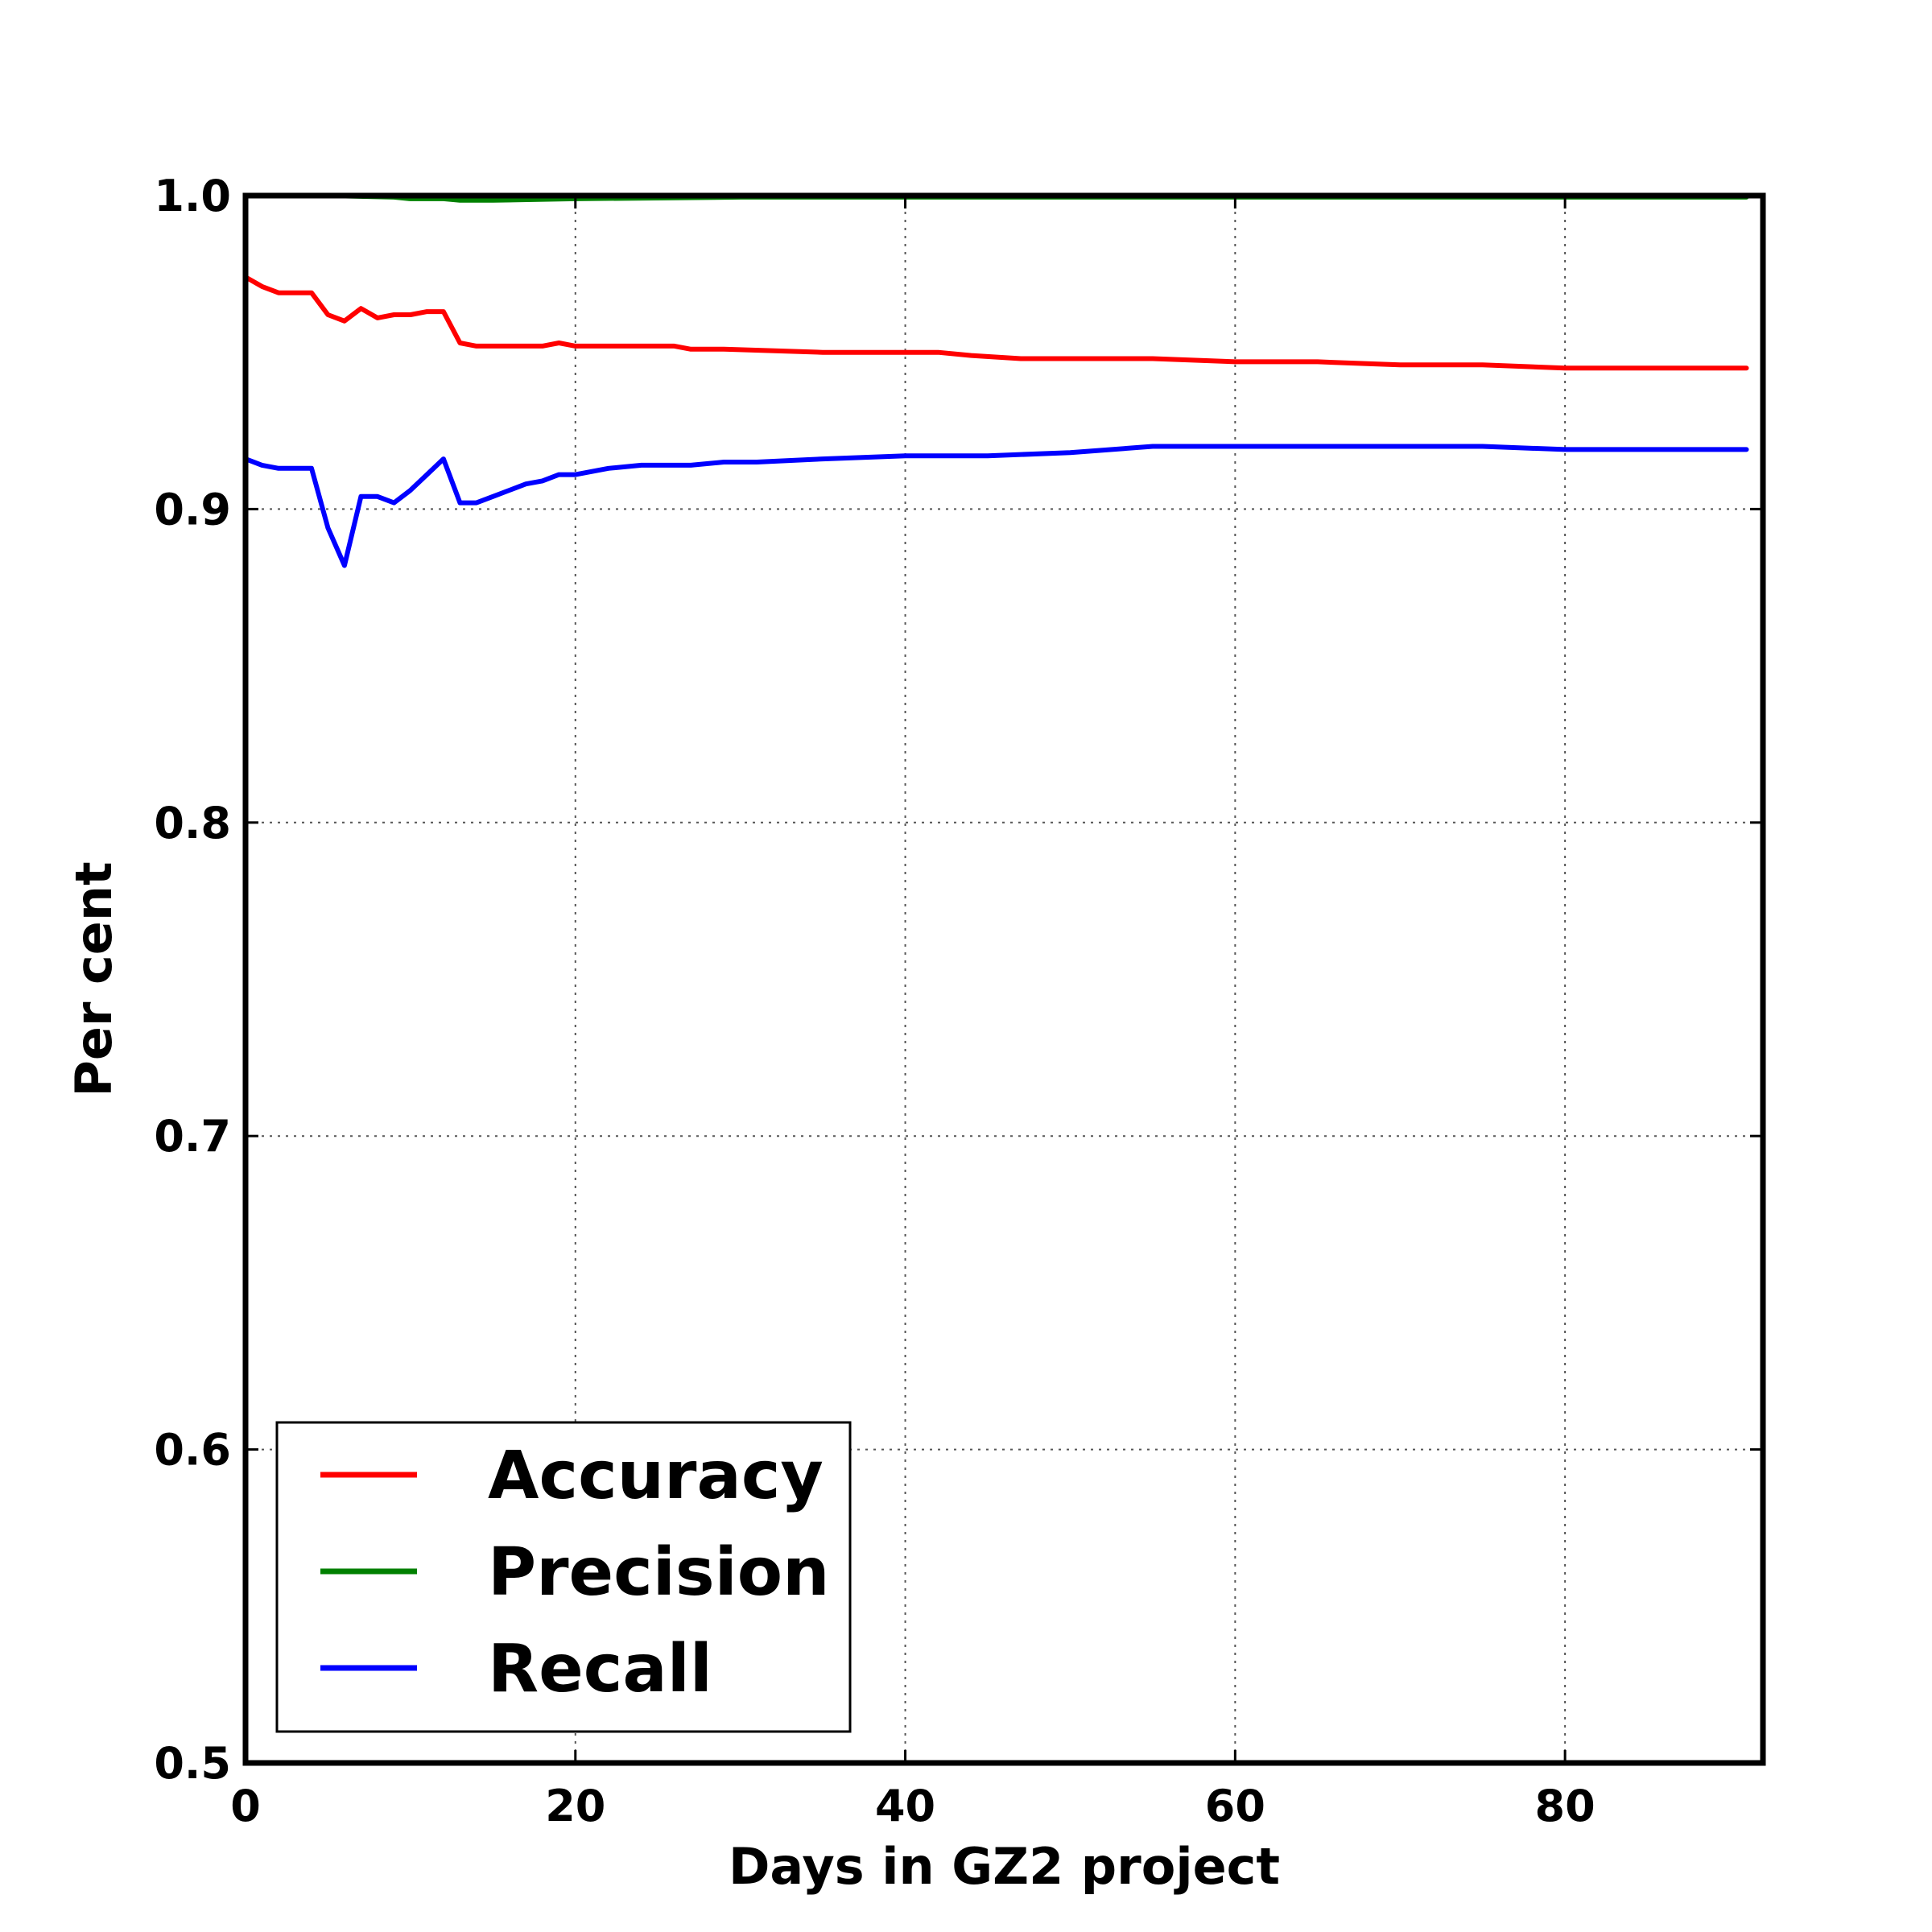 The height and width of the screenshot is (1932, 1932). Describe the element at coordinates (93, 978) in the screenshot. I see `y-axis-label: Per cent` at that location.